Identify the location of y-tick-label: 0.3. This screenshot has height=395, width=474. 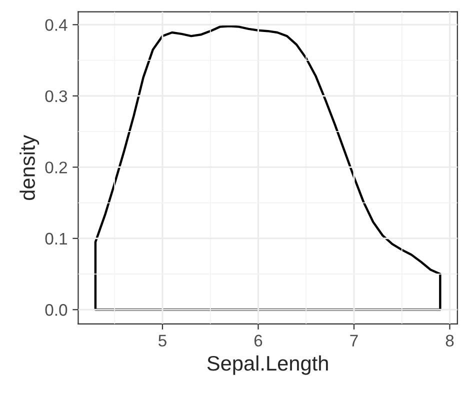
(56, 96).